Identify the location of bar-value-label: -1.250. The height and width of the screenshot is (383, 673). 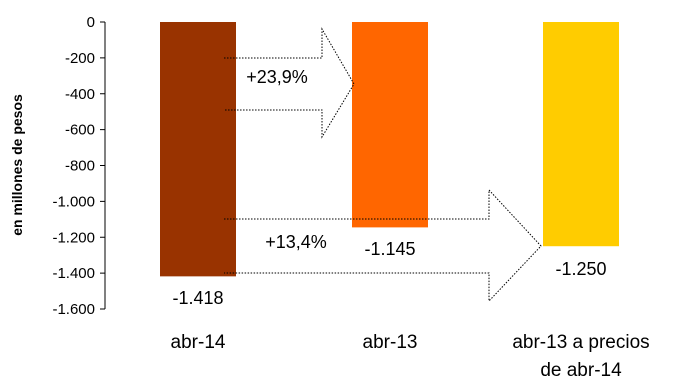
(580, 269).